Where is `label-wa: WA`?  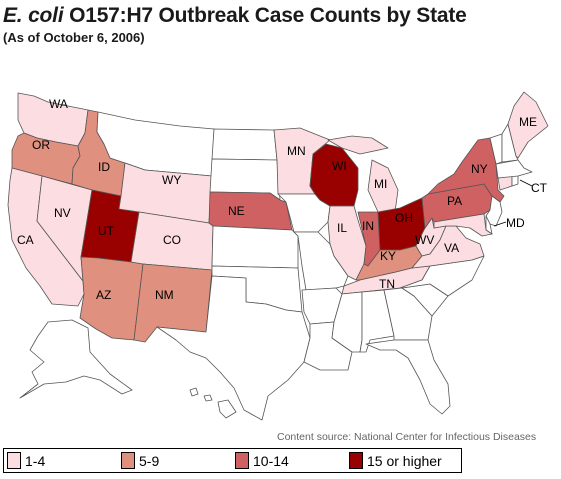
label-wa: WA is located at coordinates (58, 104).